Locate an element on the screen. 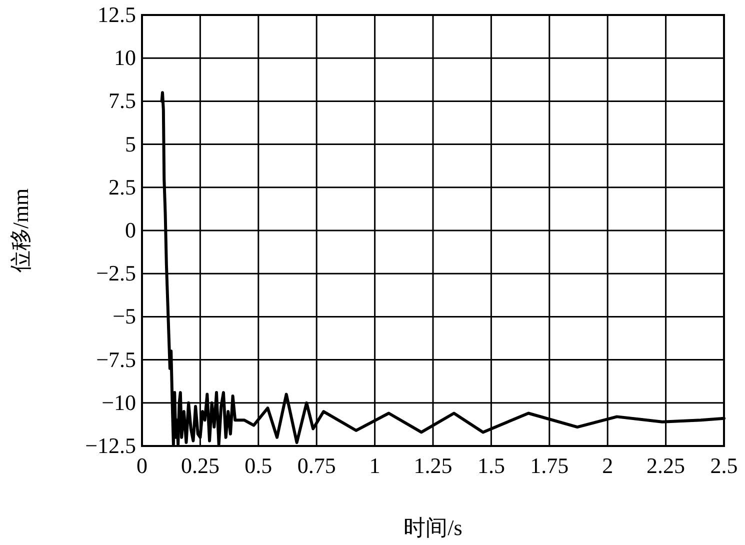  x-tick-label: 1 is located at coordinates (374, 465).